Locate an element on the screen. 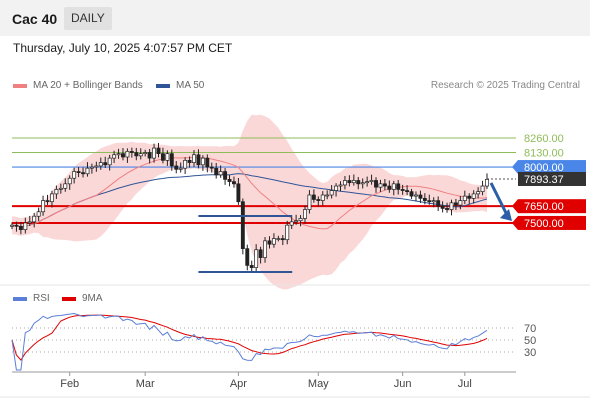  time-axis: Feb Mar Apr May Jun Jul is located at coordinates (295, 384).